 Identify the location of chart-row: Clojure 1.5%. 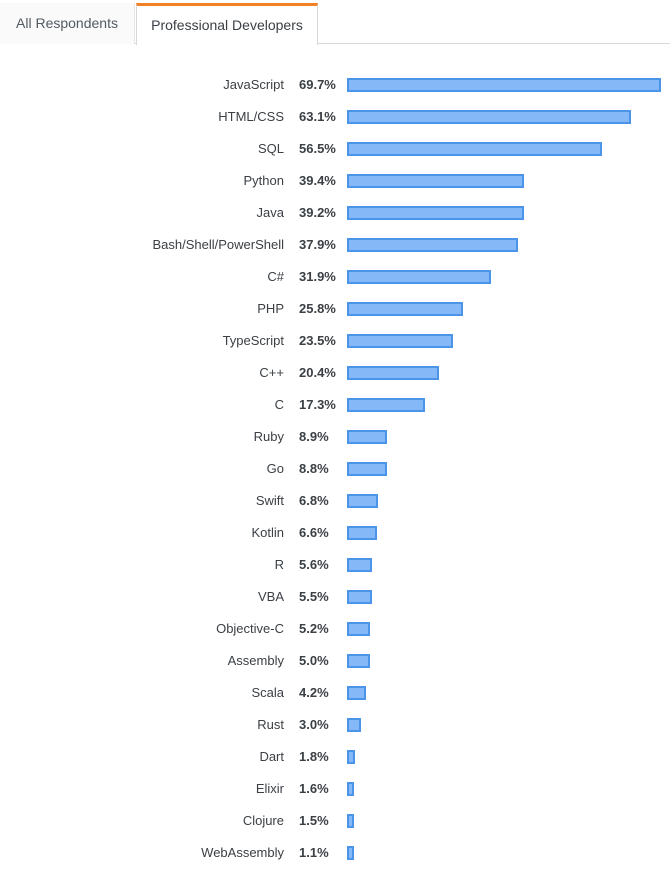
(335, 821).